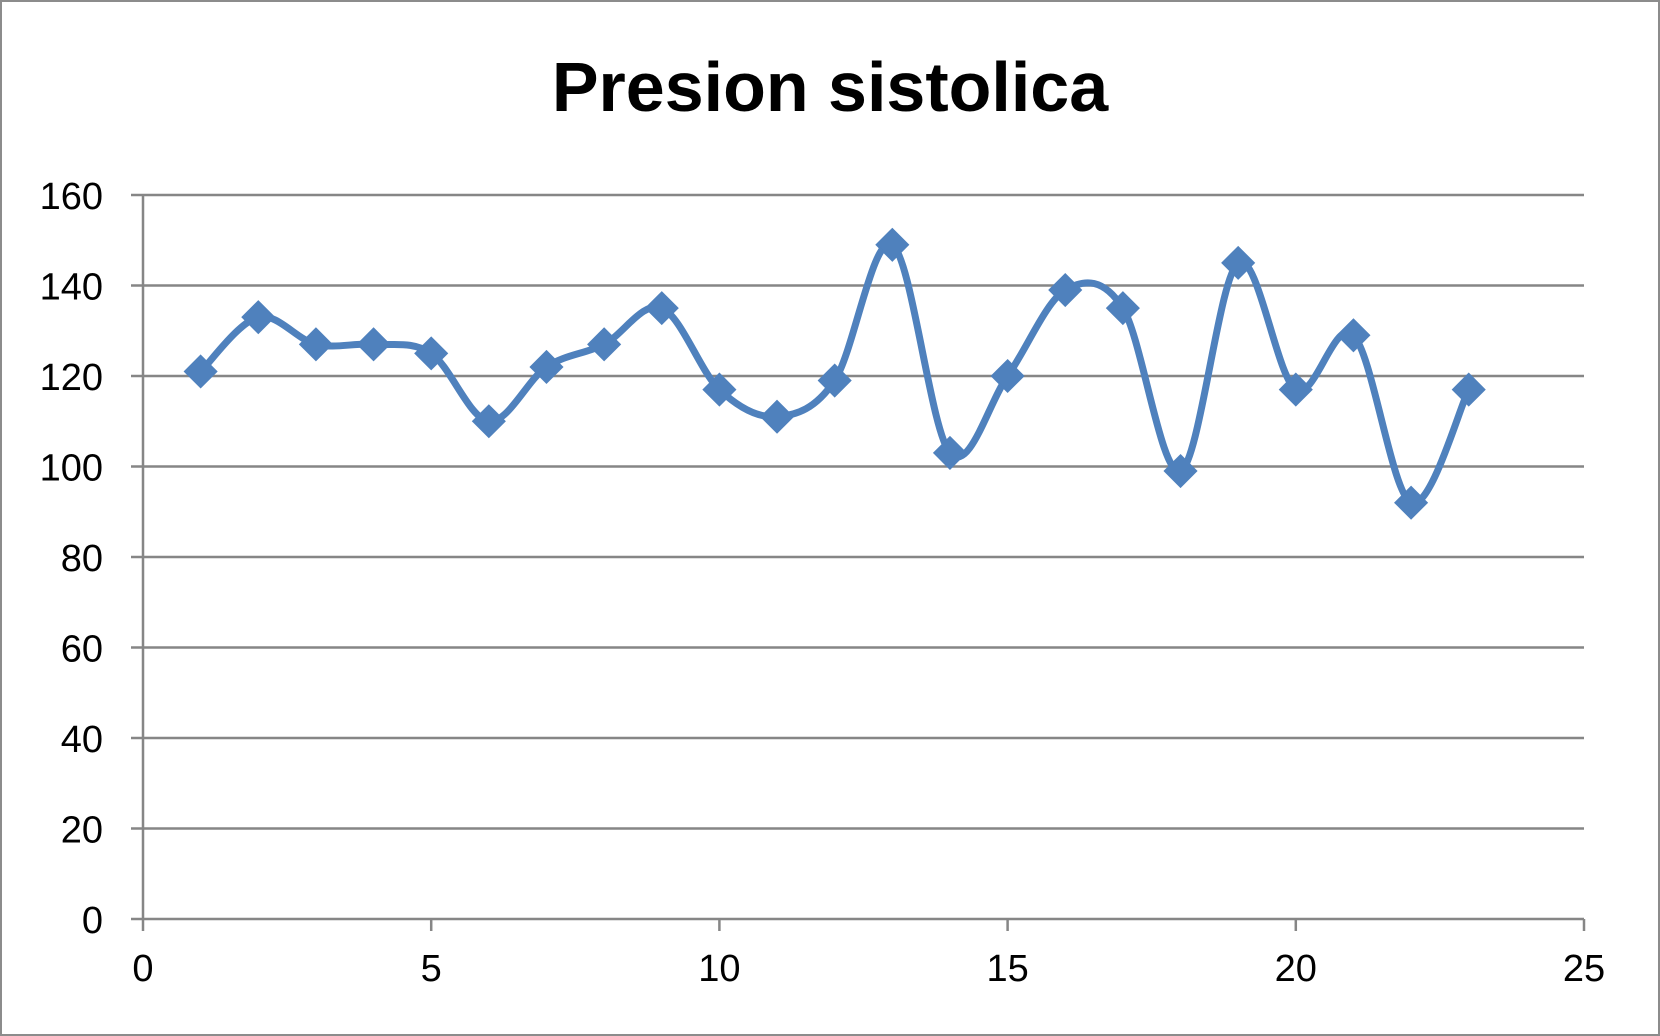  Describe the element at coordinates (830, 87) in the screenshot. I see `chart-title: Presion sistolica` at that location.